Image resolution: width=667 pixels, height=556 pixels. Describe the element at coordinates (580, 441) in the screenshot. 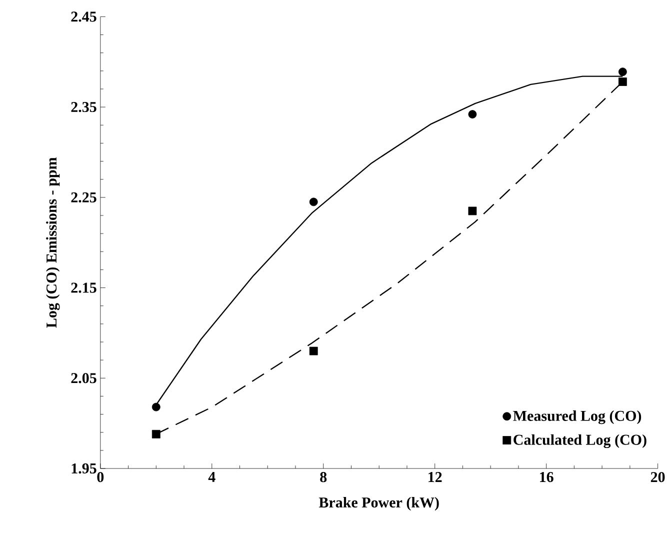

I see `legend-label: Calculated Log (CO)` at that location.